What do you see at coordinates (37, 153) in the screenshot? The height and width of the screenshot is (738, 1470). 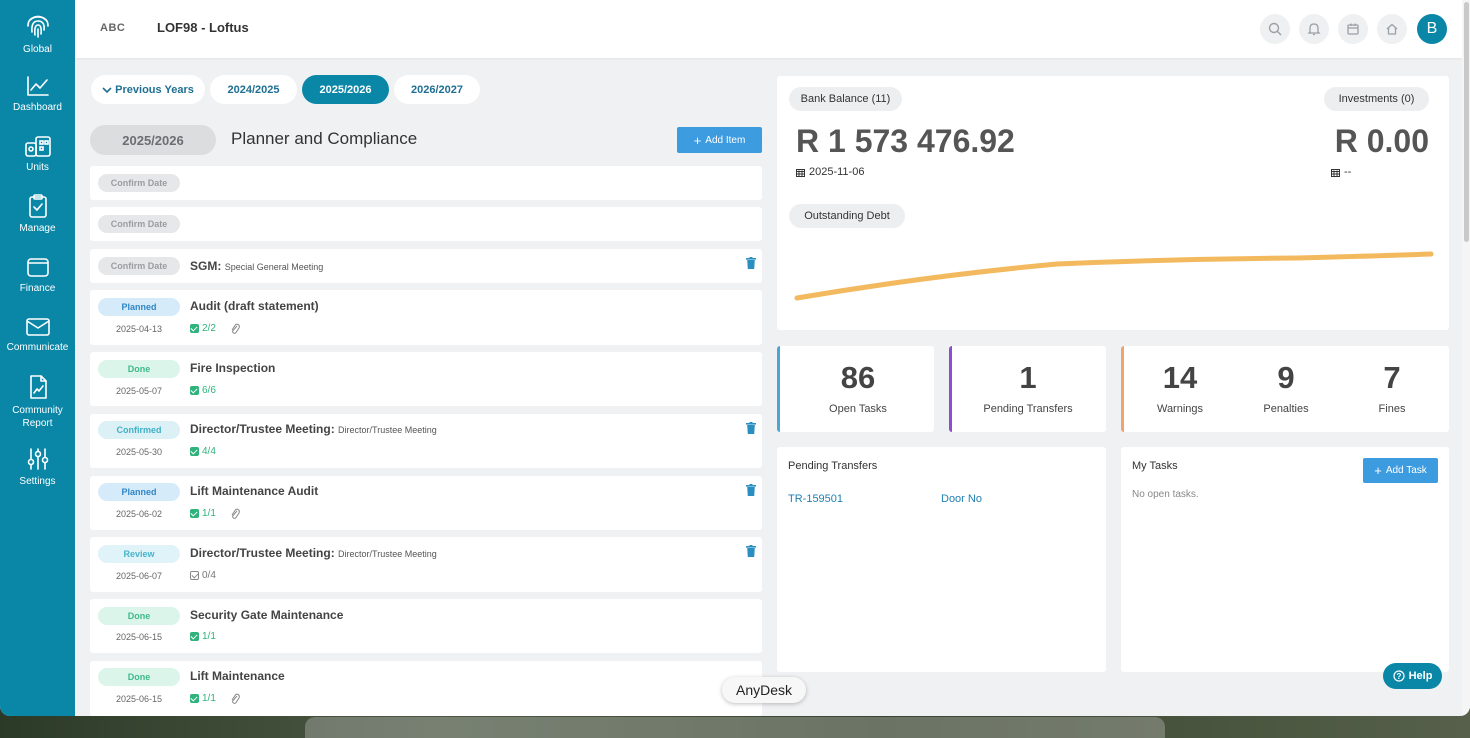 I see `sidebar-item-units: Units` at bounding box center [37, 153].